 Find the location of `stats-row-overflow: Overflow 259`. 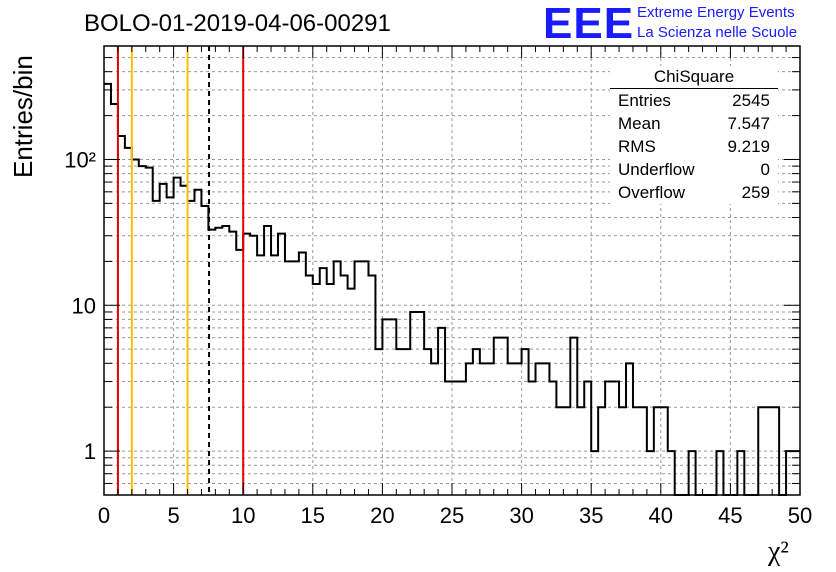

stats-row-overflow: Overflow 259 is located at coordinates (694, 192).